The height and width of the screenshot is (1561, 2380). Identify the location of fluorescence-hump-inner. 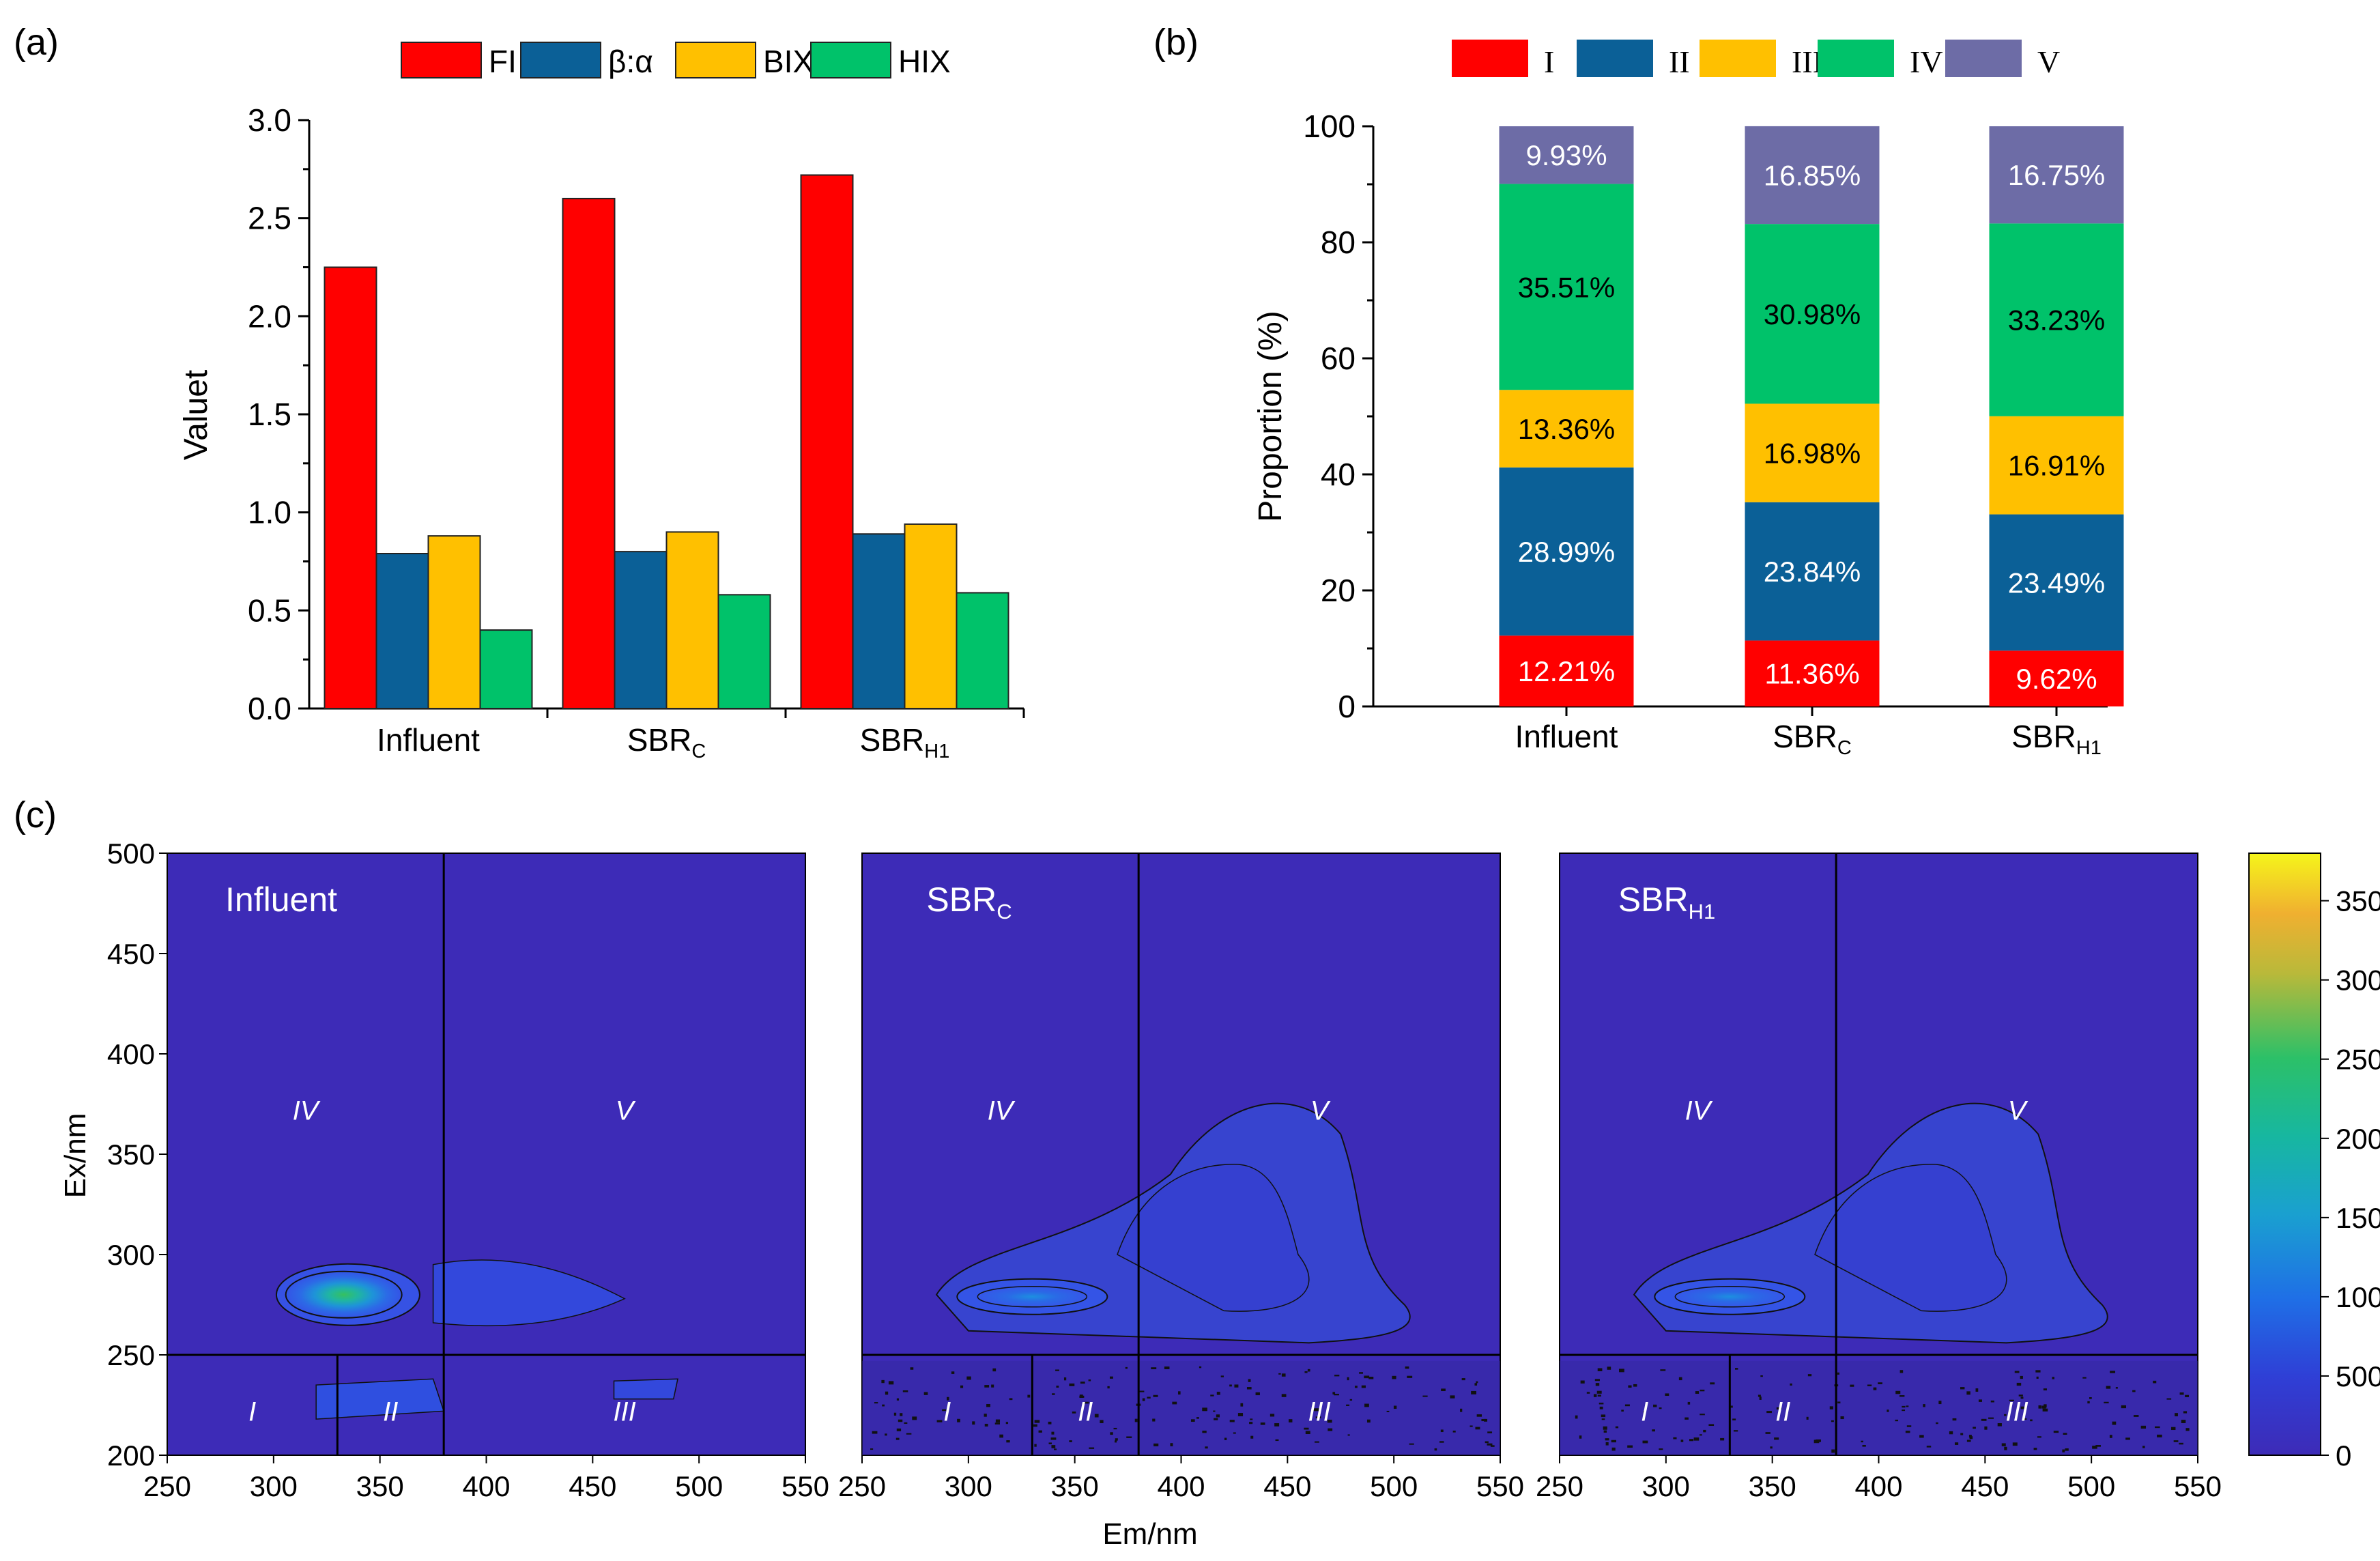
(1910, 1237).